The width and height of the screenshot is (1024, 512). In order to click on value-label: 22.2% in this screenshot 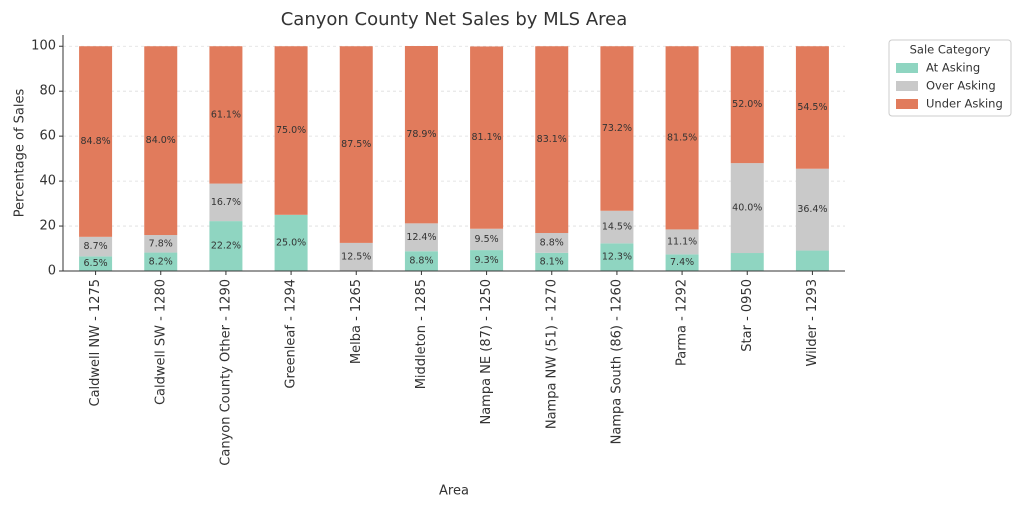, I will do `click(226, 246)`.